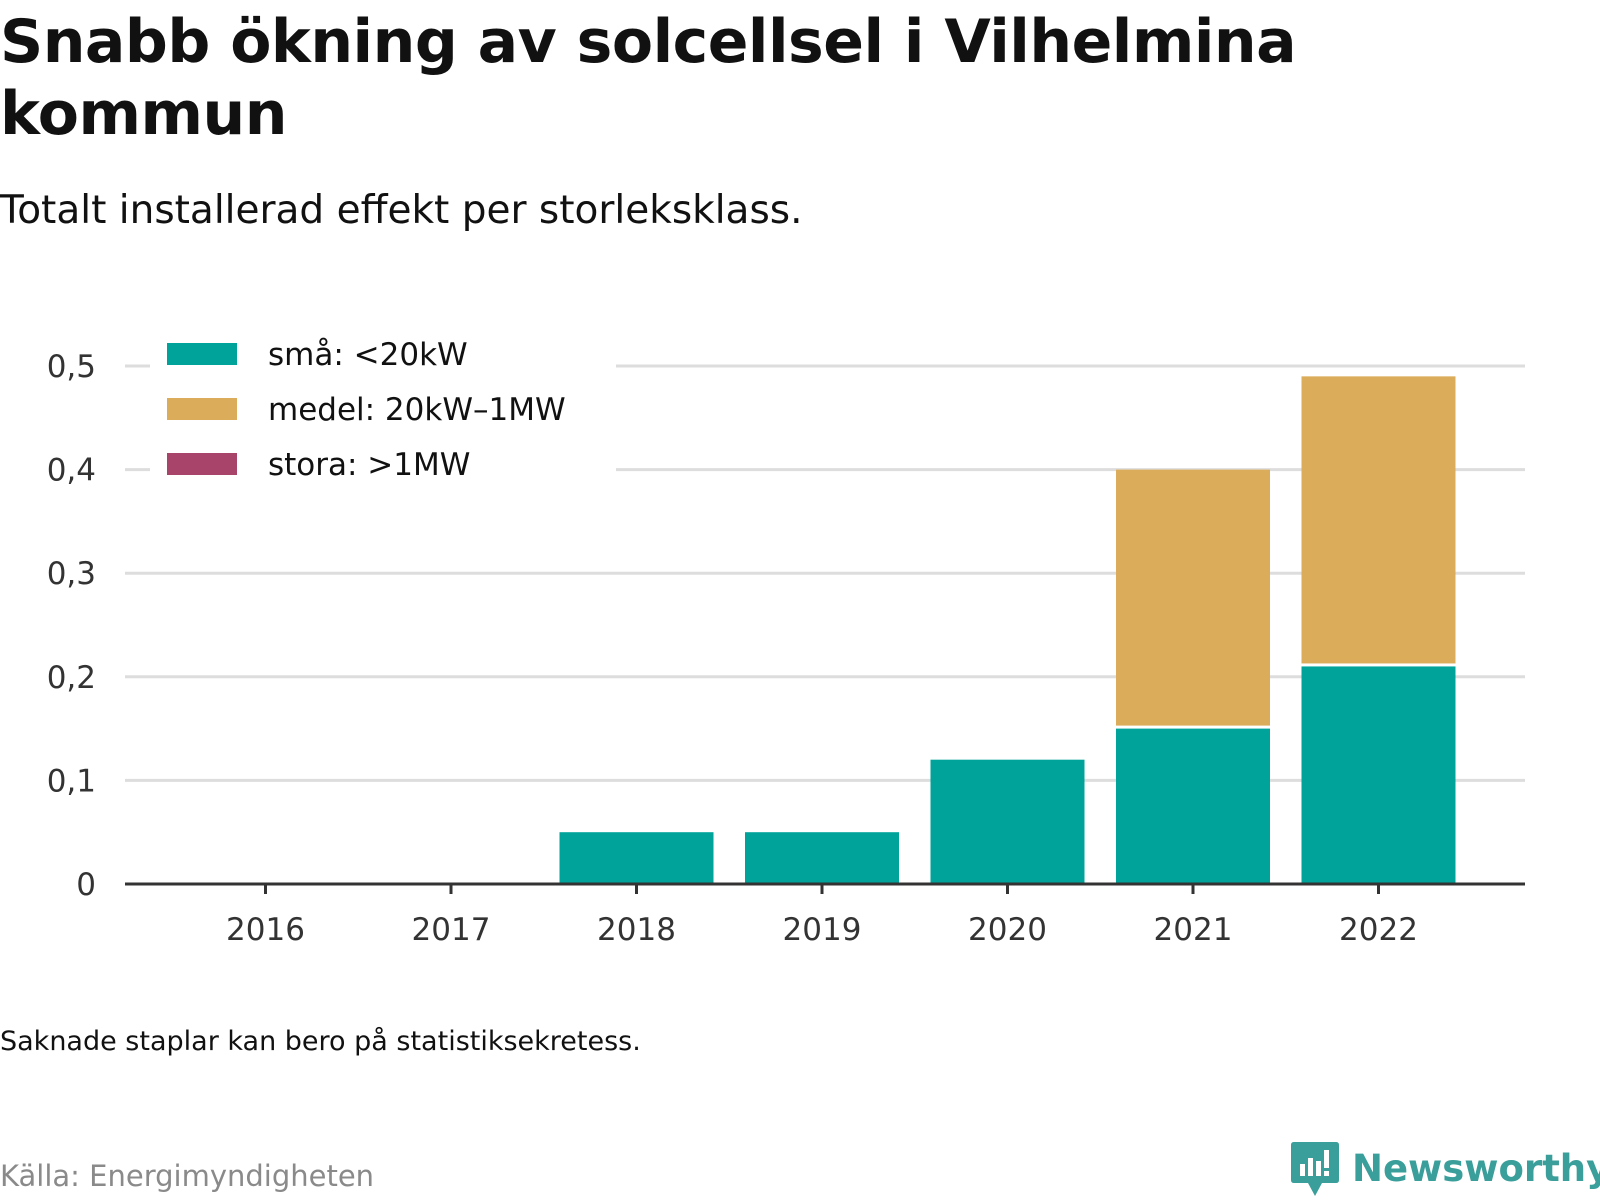 Image resolution: width=1600 pixels, height=1200 pixels. What do you see at coordinates (71, 574) in the screenshot?
I see `y-tick-label: 0,3` at bounding box center [71, 574].